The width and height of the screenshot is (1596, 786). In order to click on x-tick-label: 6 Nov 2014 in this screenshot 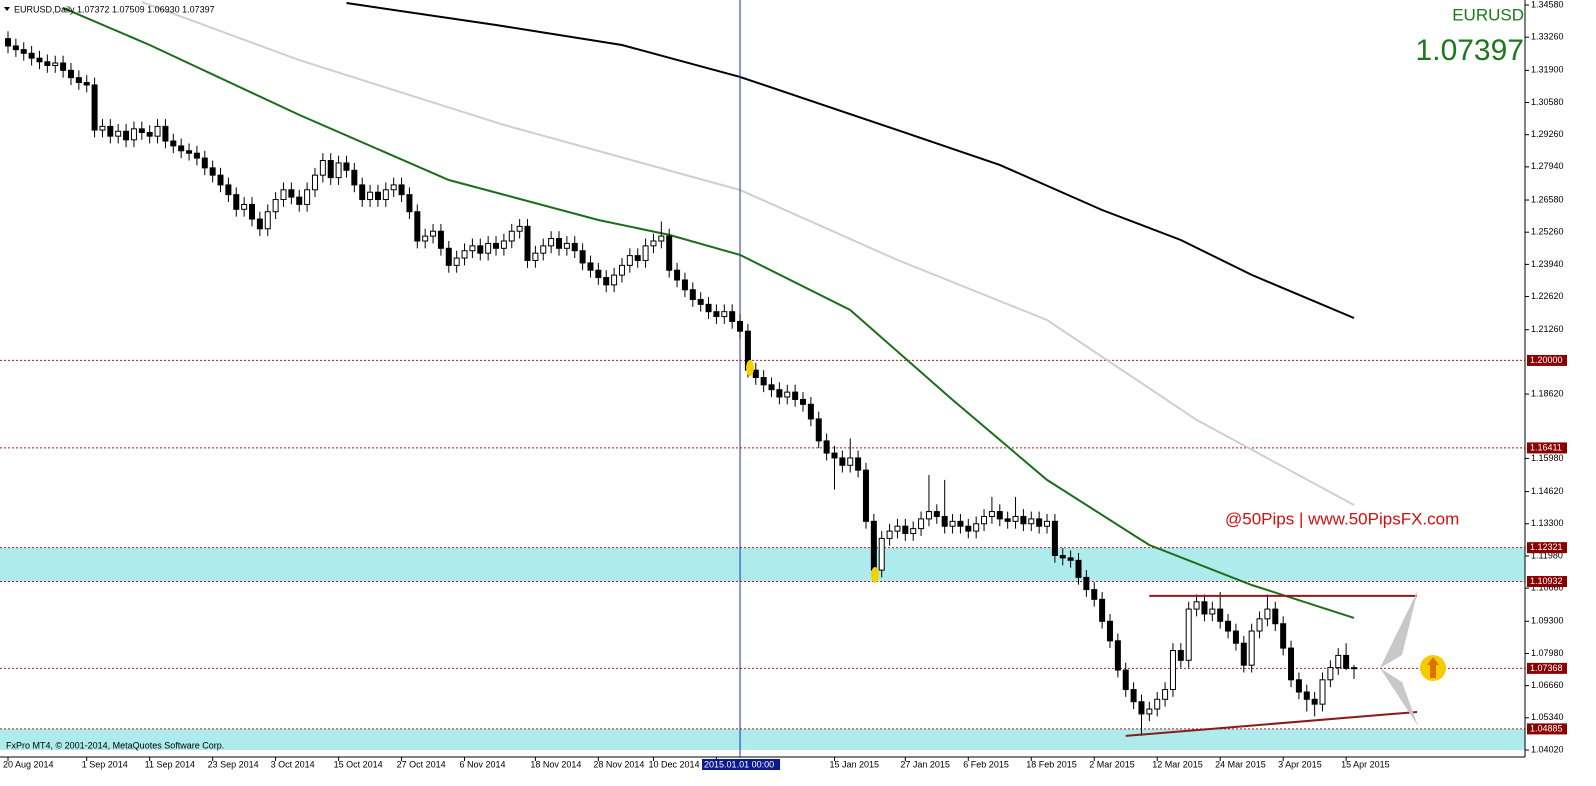, I will do `click(483, 764)`.